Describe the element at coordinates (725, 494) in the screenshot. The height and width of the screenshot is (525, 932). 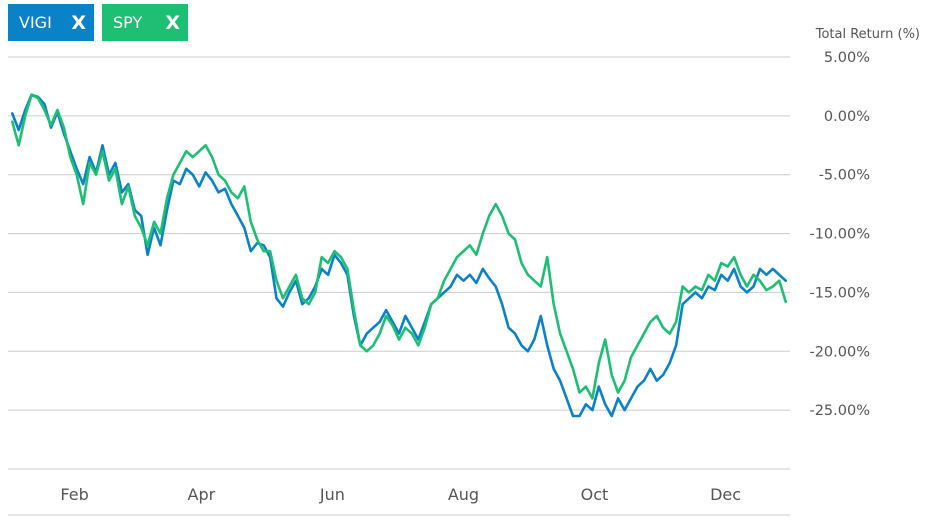
I see `x-tick-label: Dec` at that location.